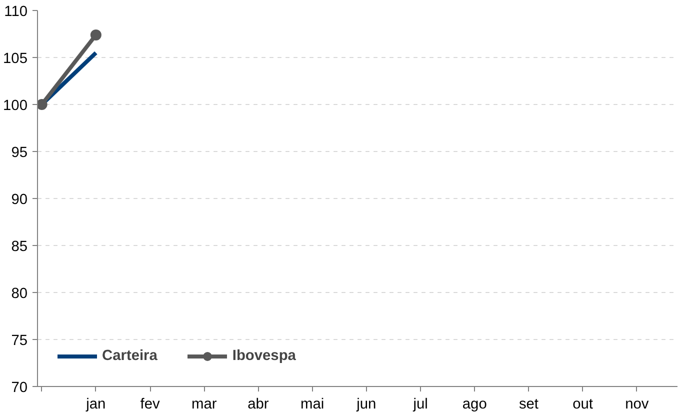  Describe the element at coordinates (95, 404) in the screenshot. I see `x-tick-label: jan` at that location.